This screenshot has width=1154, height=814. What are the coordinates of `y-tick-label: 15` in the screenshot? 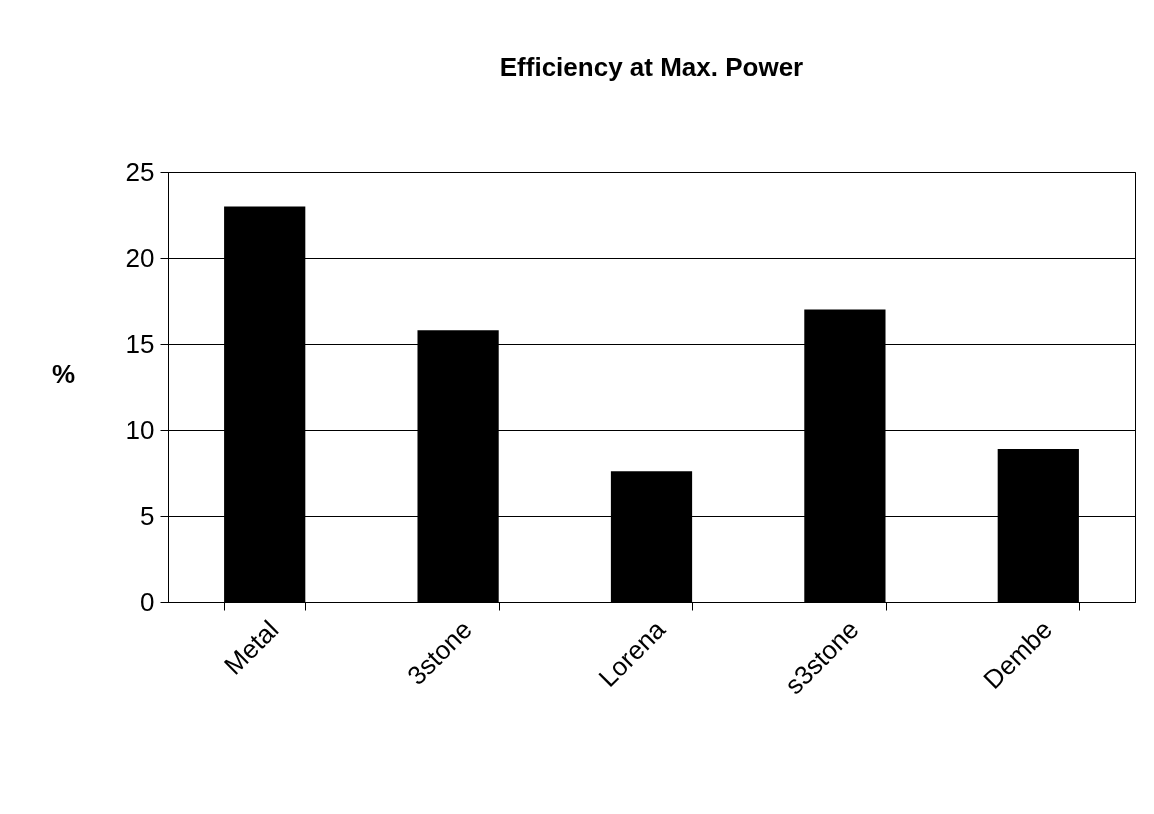 It's located at (140, 343).